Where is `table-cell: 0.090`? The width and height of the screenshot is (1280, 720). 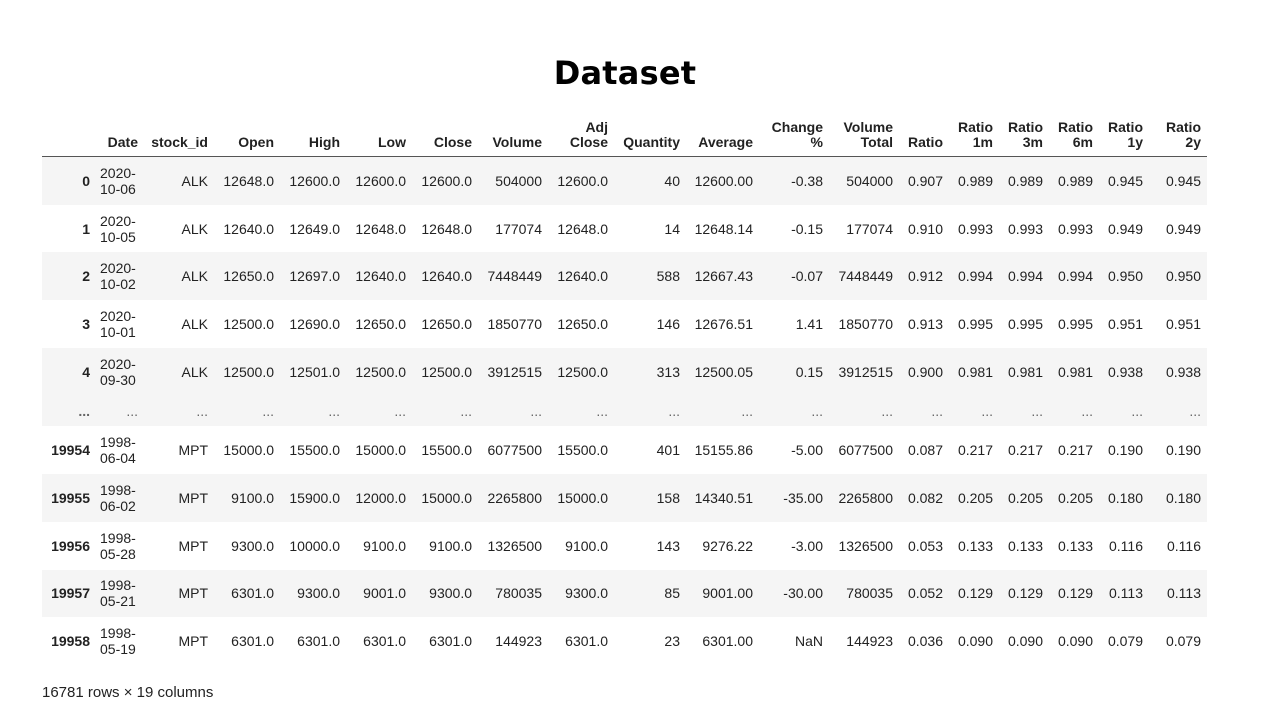 table-cell: 0.090 is located at coordinates (1025, 641).